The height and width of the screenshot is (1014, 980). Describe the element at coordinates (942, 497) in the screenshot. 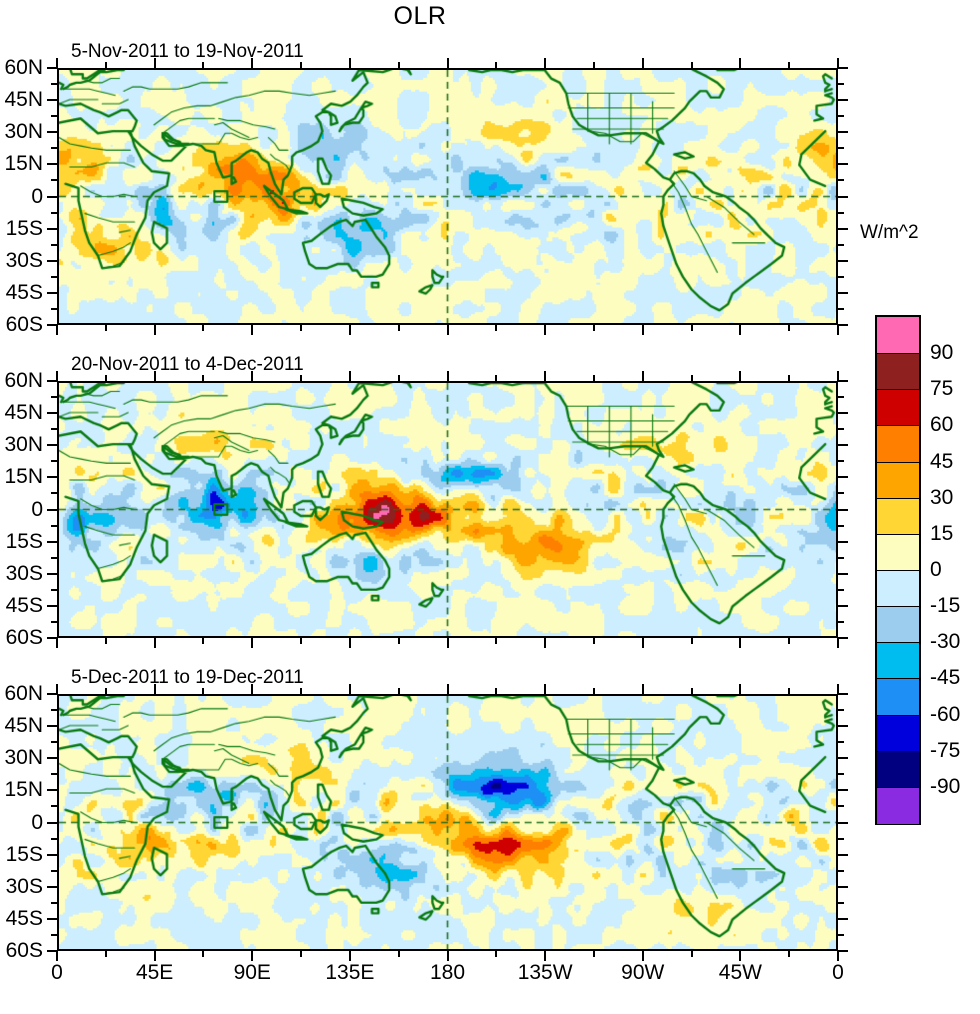

I see `colorbar-tick-label: 30` at that location.